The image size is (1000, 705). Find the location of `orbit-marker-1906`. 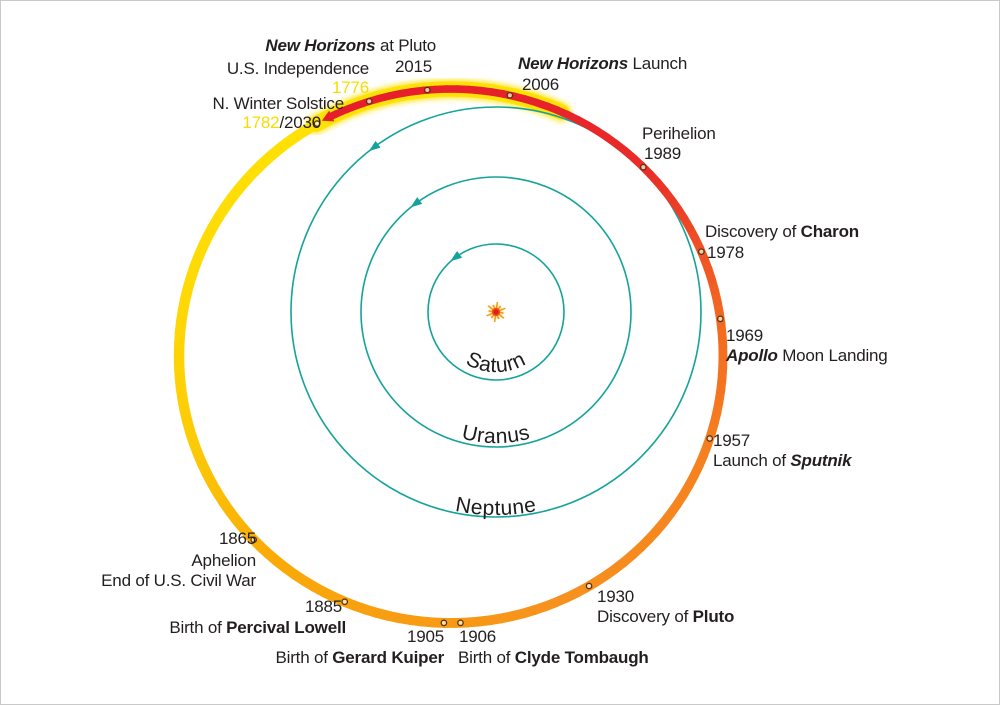

orbit-marker-1906 is located at coordinates (460, 623).